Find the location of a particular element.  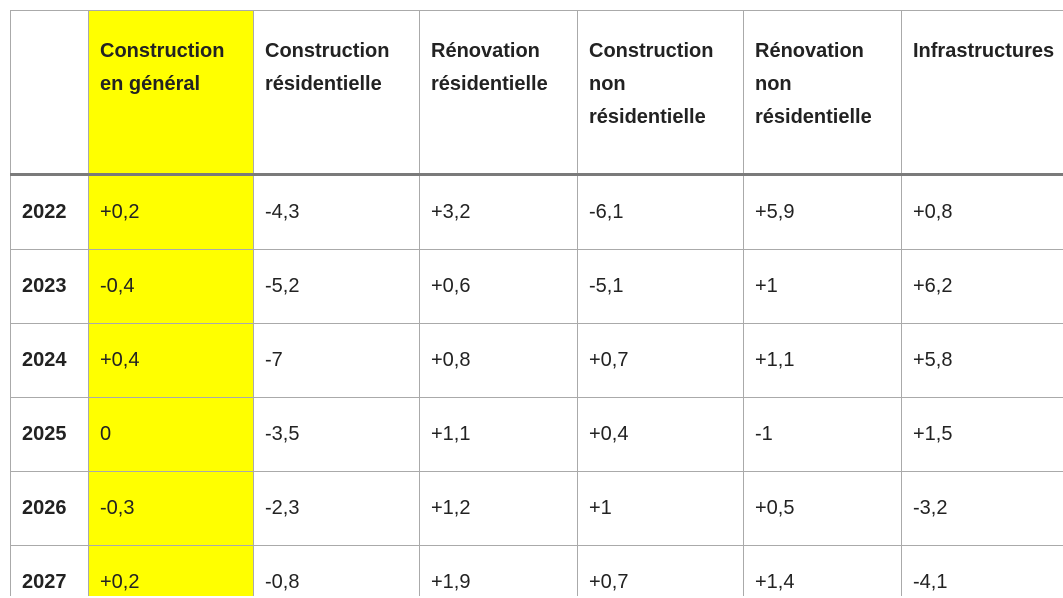

table-row-2027: 2027 +0,2 -0,8 +1,9 +0,7 +1,4 -4,1 is located at coordinates (536, 570).